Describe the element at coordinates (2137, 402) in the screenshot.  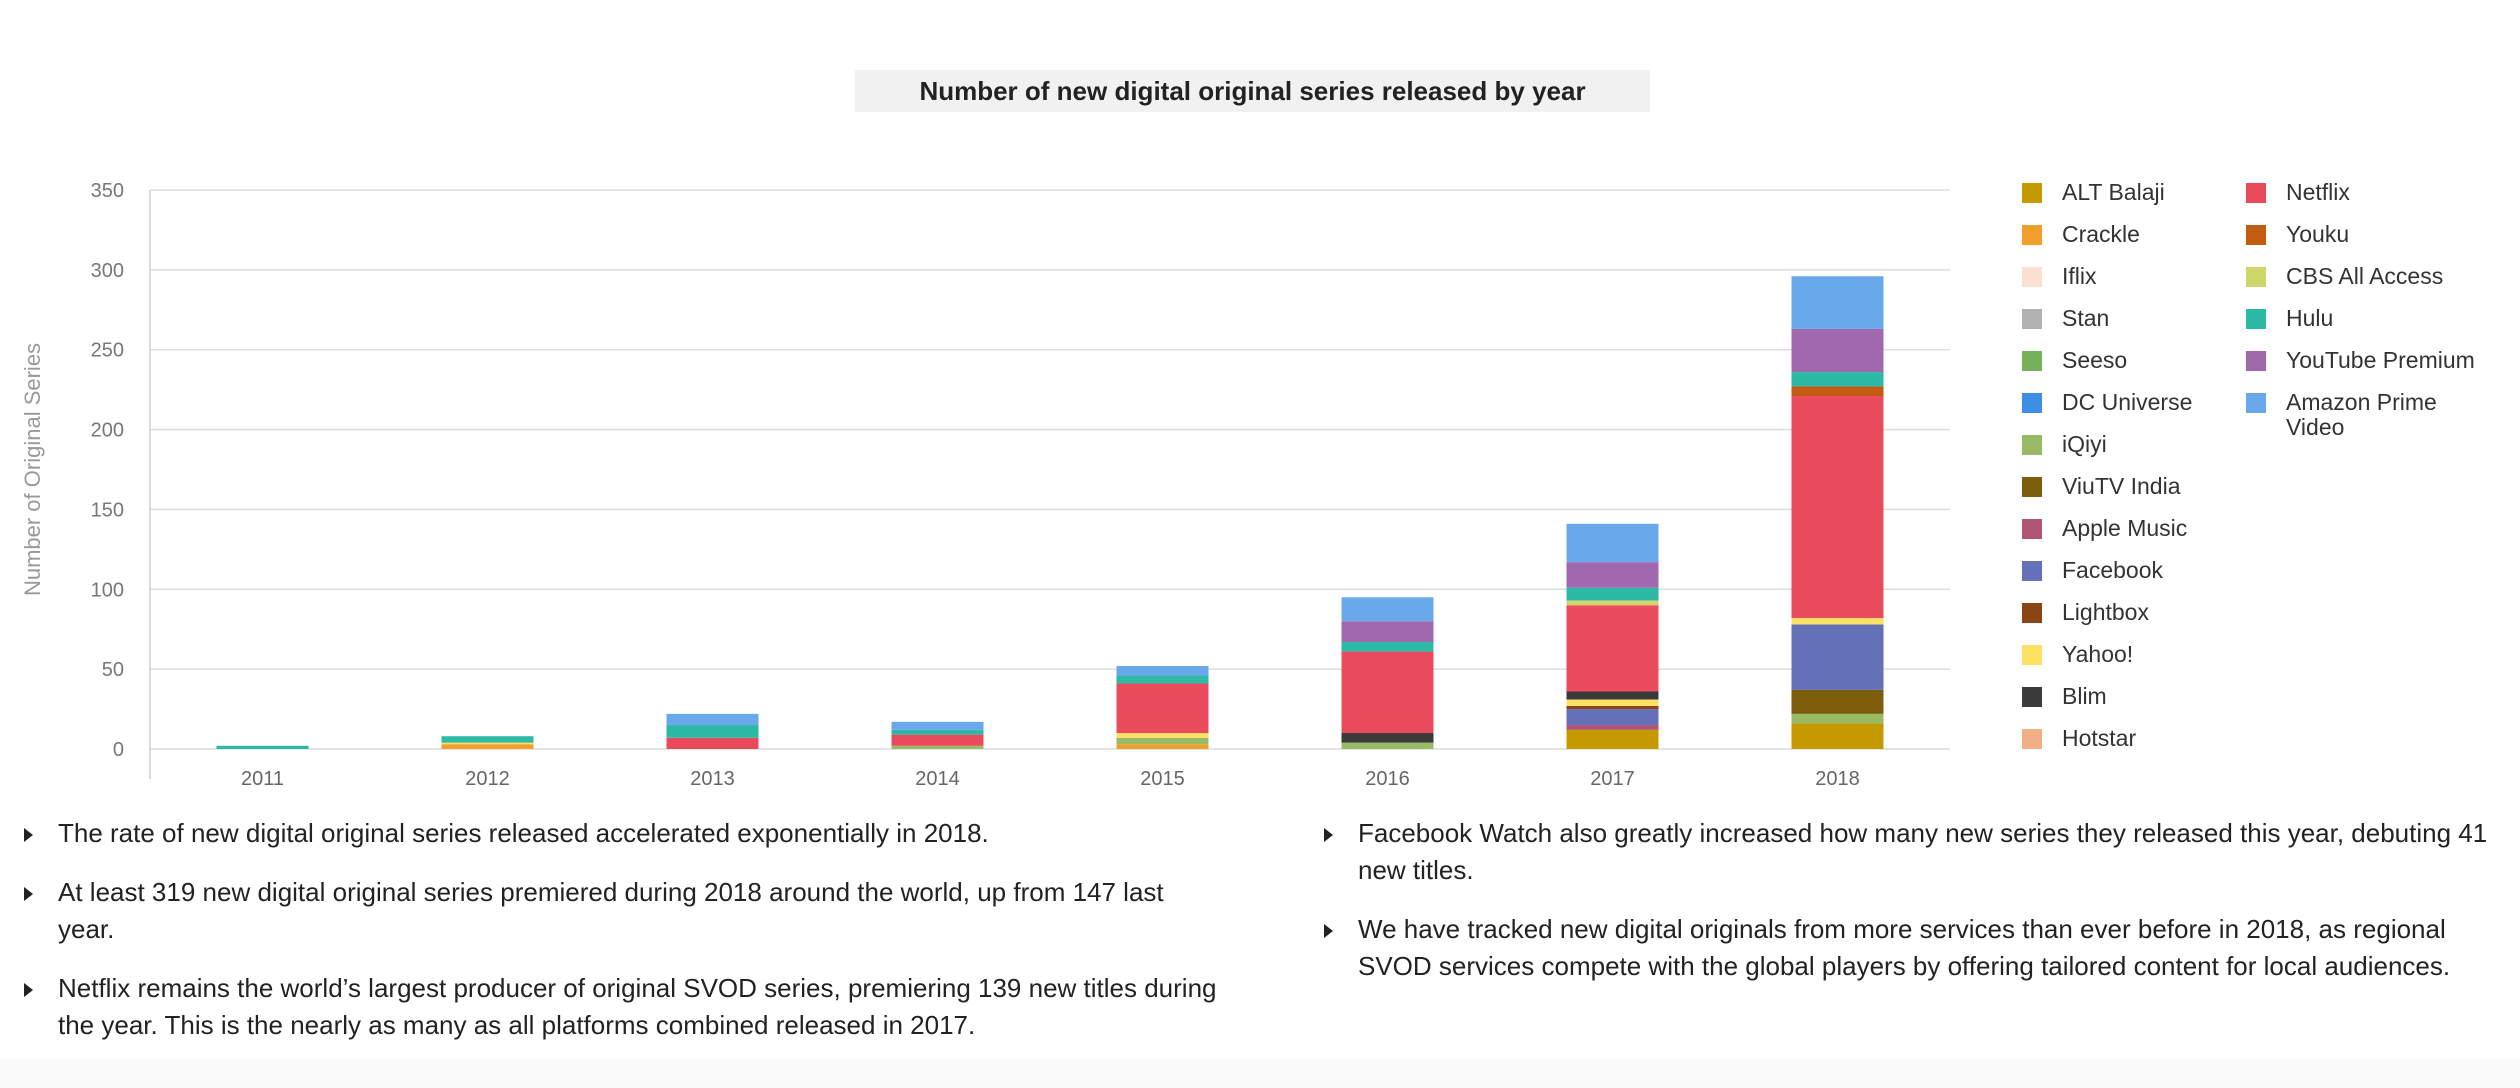
I see `legend-item: DC Universe` at that location.